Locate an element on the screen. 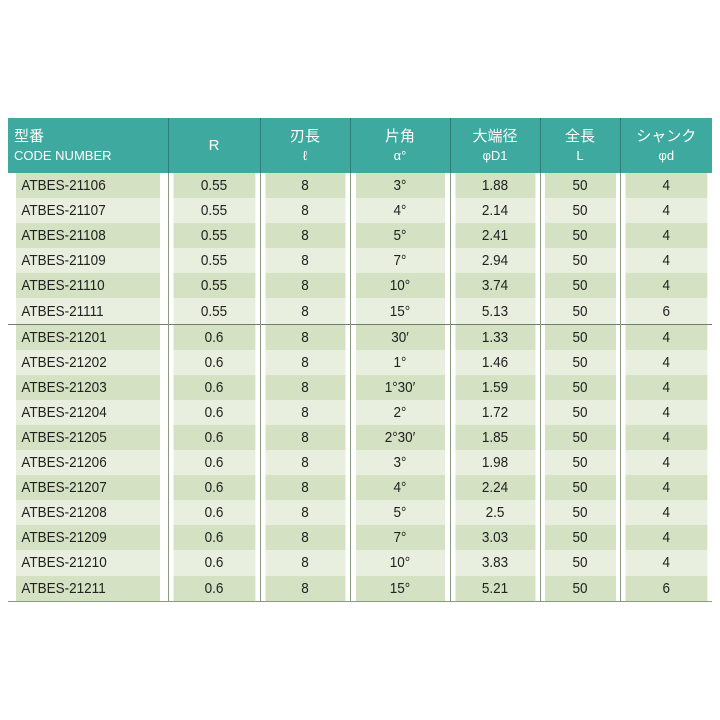 This screenshot has width=720, height=720. table-row: ATBES-21106 0.55 8 3° 1.88 50 4 is located at coordinates (360, 186).